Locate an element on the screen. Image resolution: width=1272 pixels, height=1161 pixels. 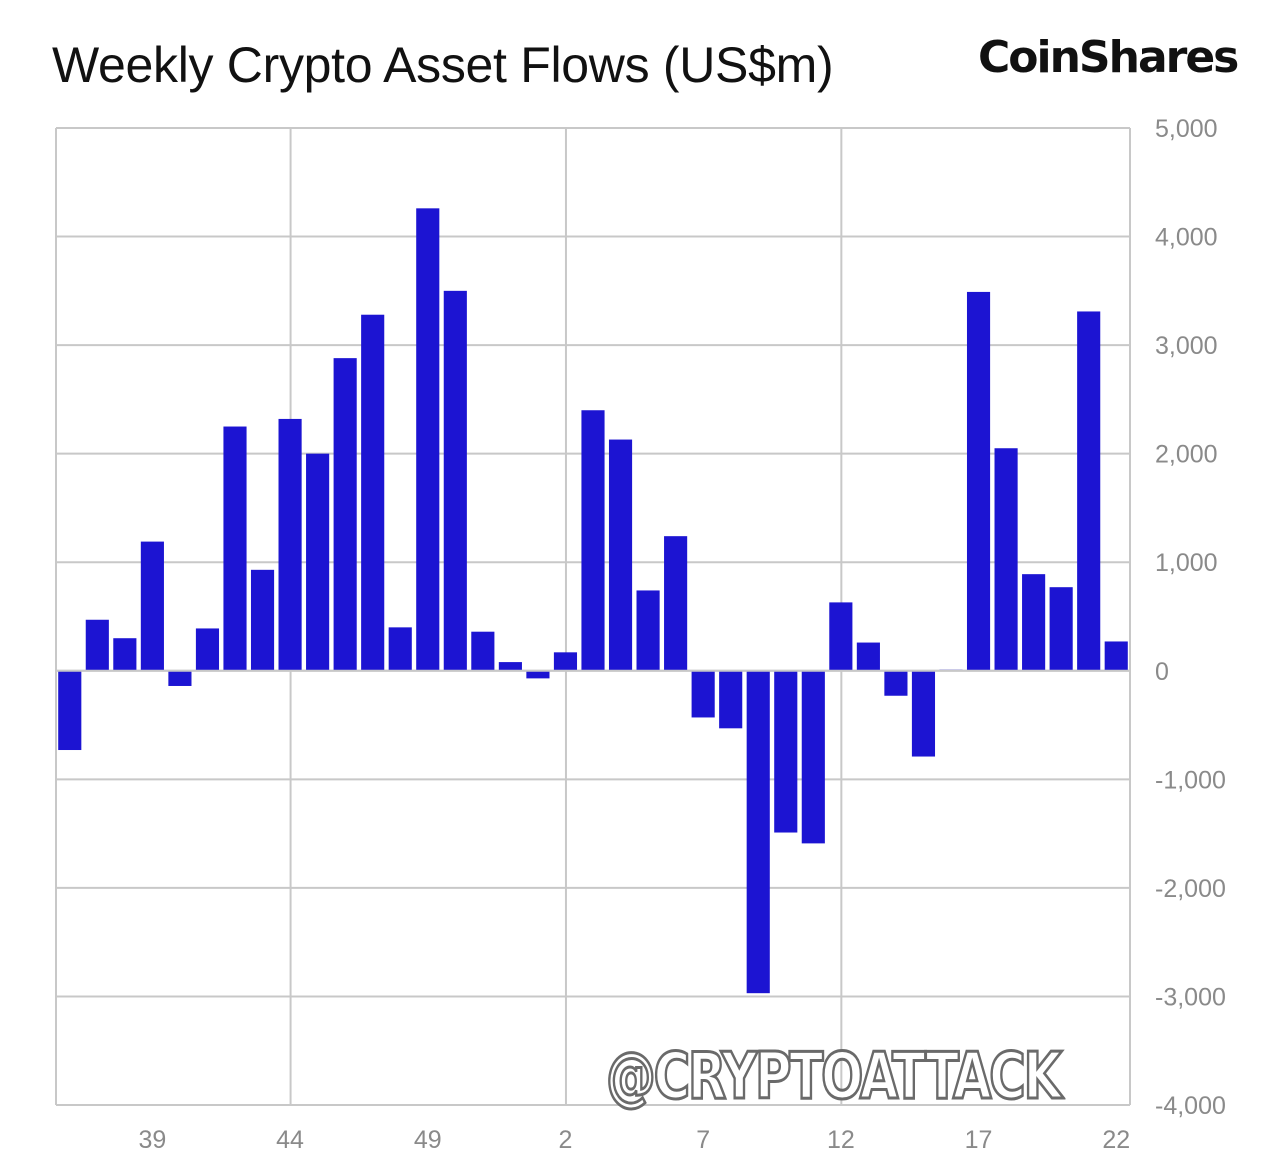
x-tick-label: 22 is located at coordinates (1116, 1140).